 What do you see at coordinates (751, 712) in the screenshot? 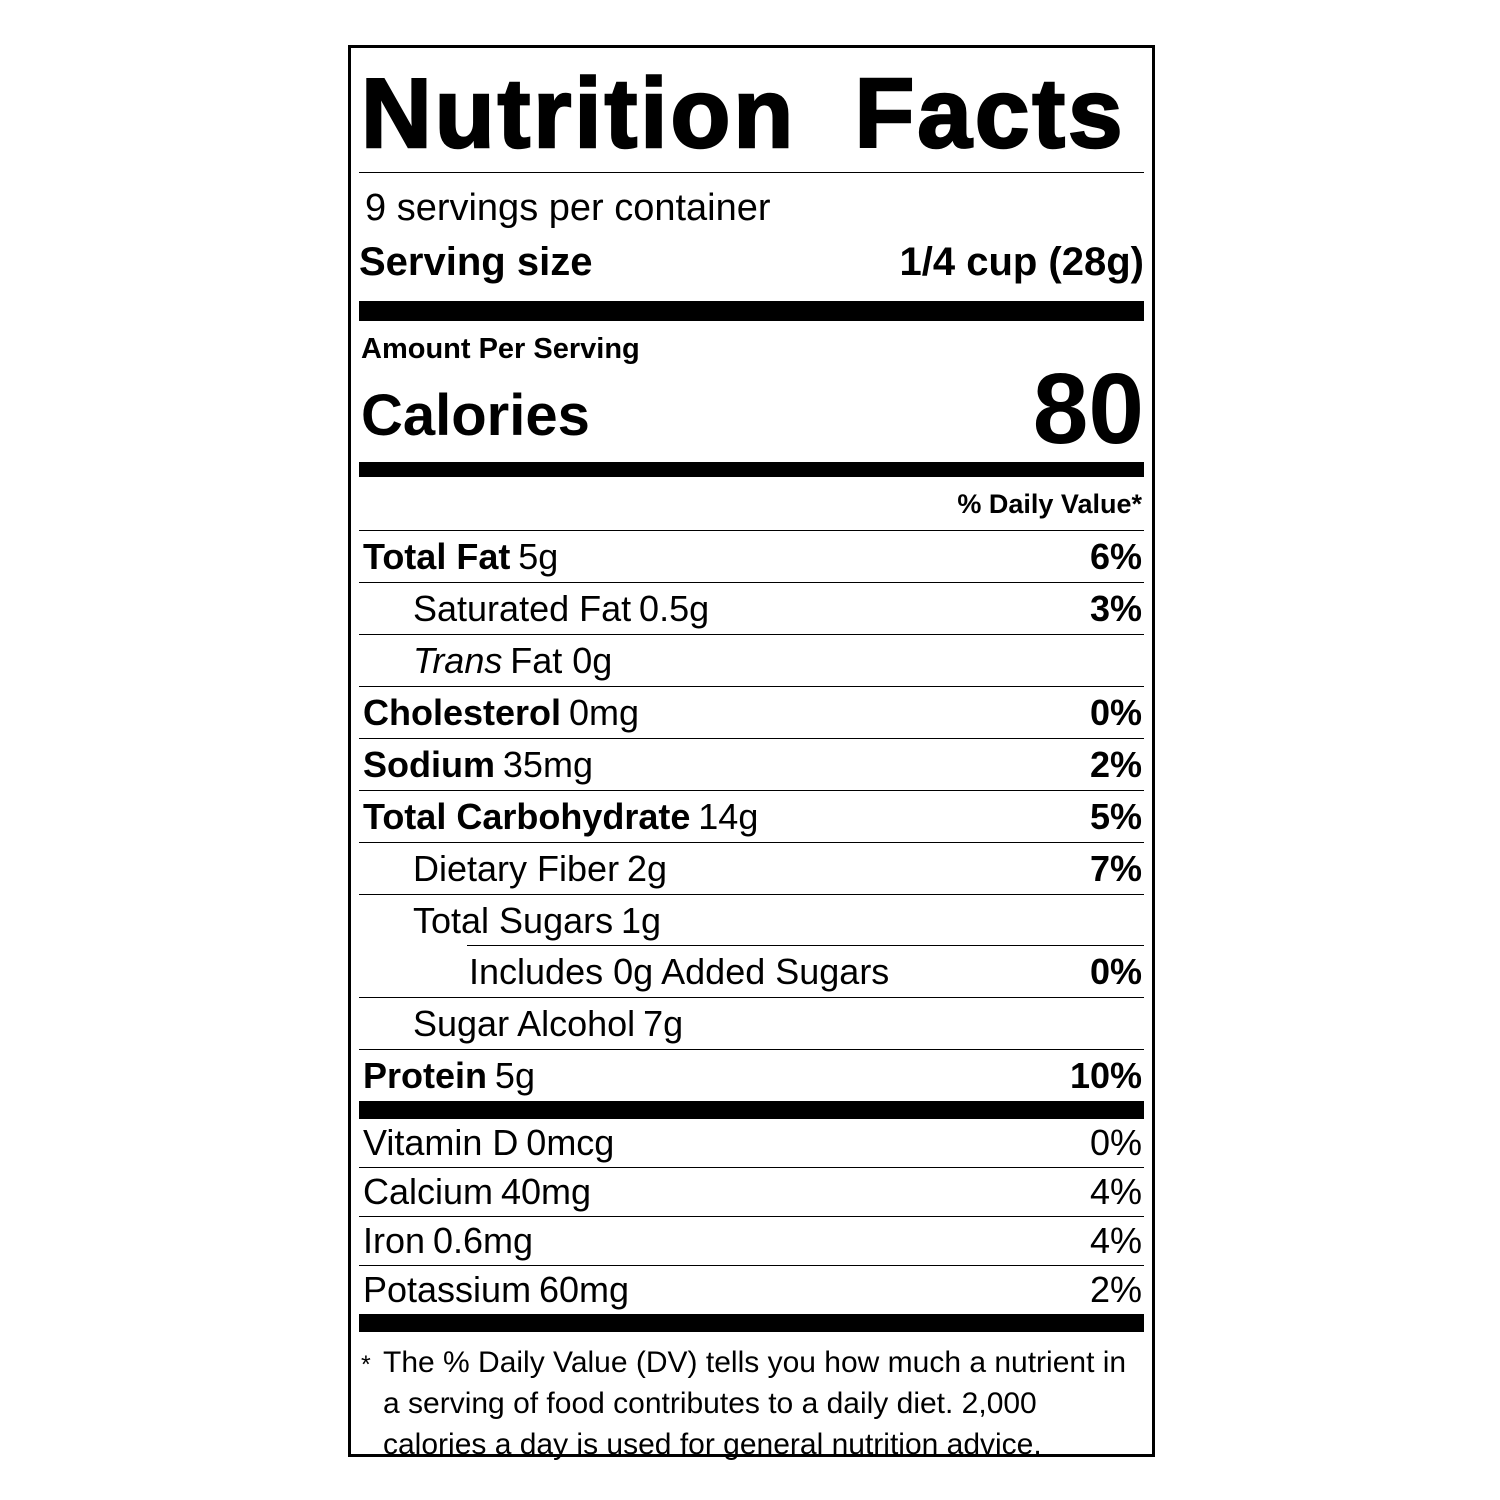
I see `nutrient-row-cholesterol: Cholesterol 0mg 0%` at bounding box center [751, 712].